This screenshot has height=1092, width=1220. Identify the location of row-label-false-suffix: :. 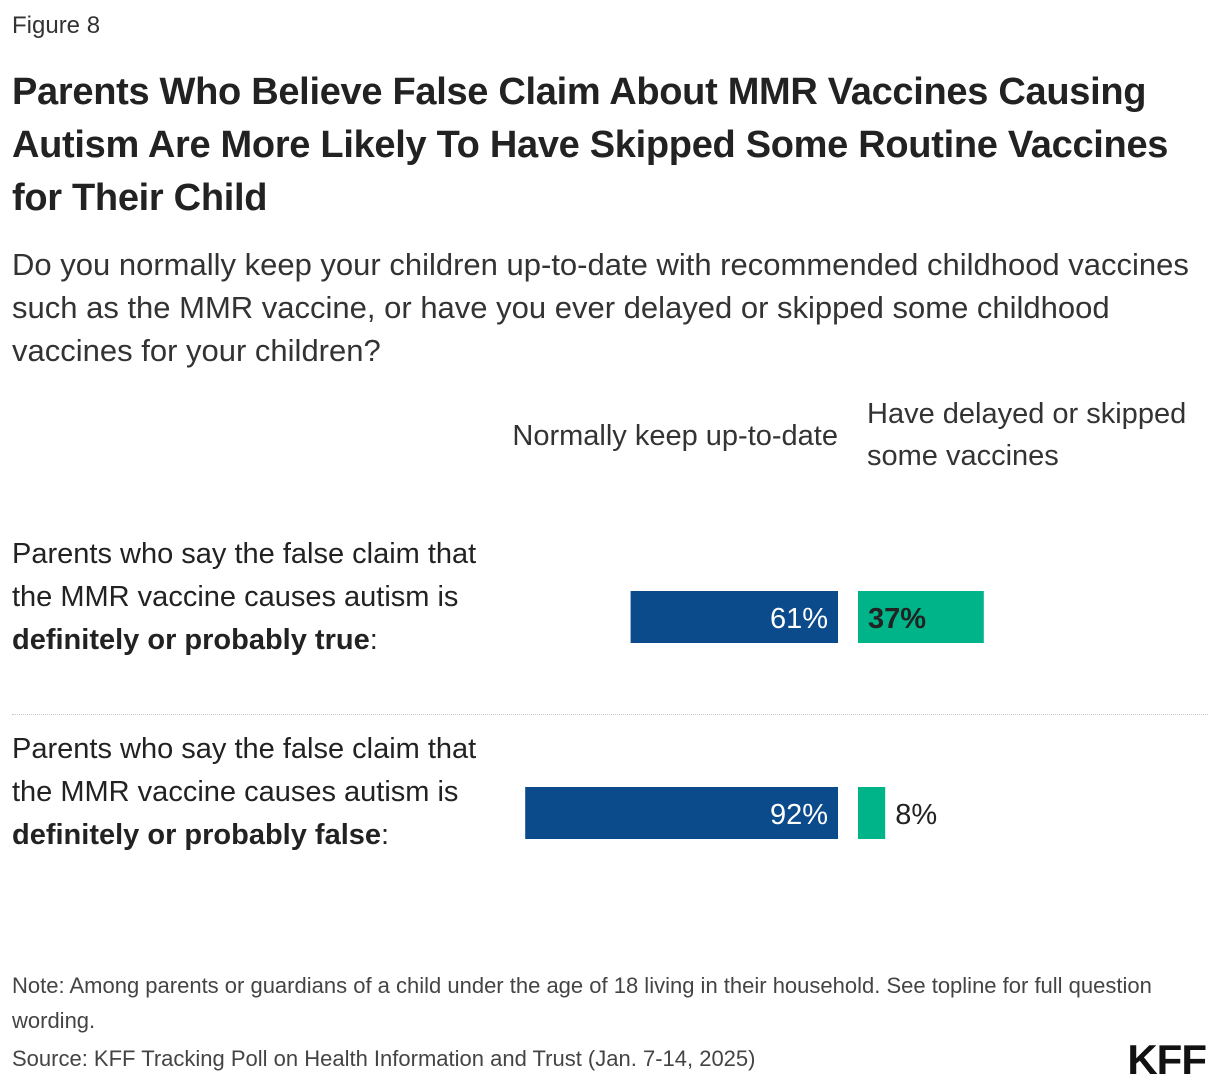
(385, 835).